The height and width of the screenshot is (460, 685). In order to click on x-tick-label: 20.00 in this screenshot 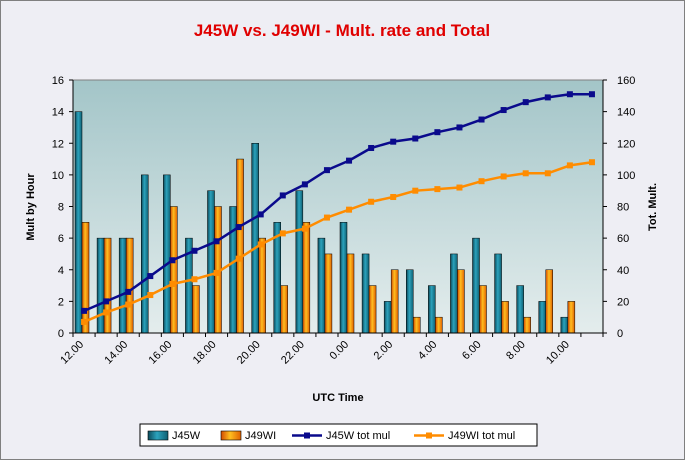, I will do `click(249, 353)`.